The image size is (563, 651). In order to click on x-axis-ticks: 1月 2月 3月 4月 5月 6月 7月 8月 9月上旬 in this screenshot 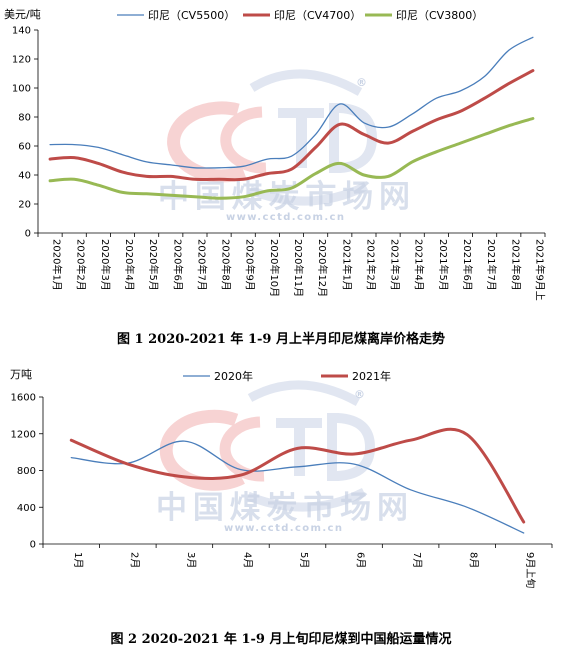, I will do `click(297, 566)`.